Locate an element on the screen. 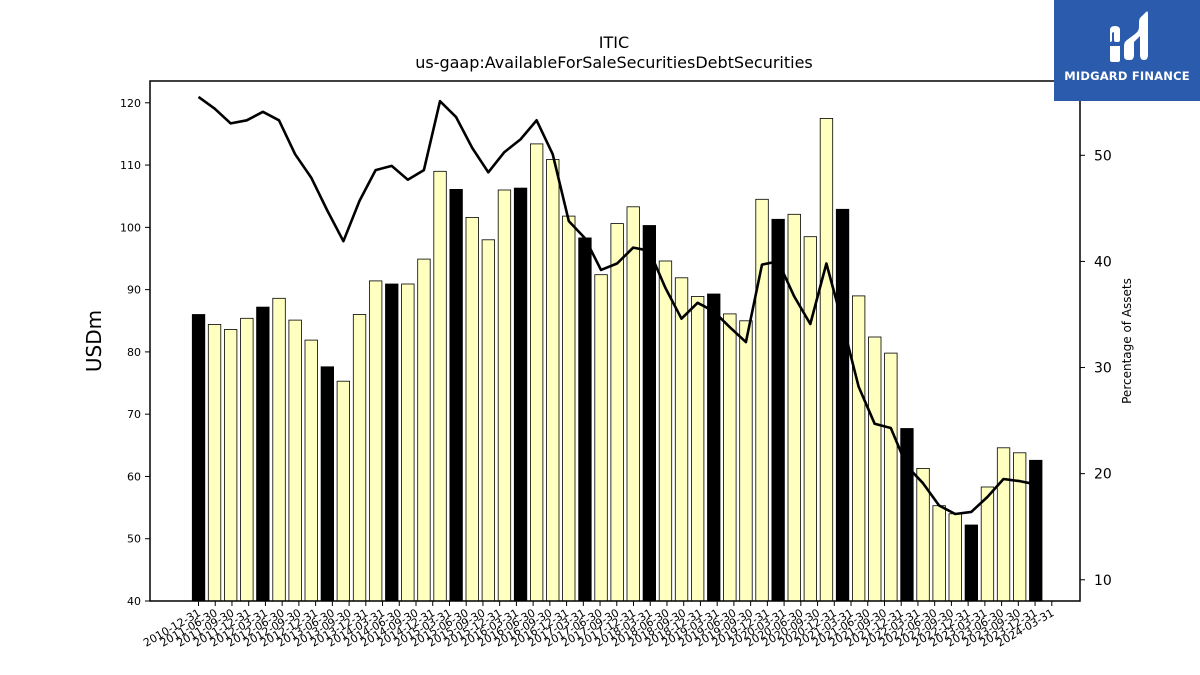 This screenshot has height=675, width=1200. y-axis-left-label: USDm is located at coordinates (94, 341).